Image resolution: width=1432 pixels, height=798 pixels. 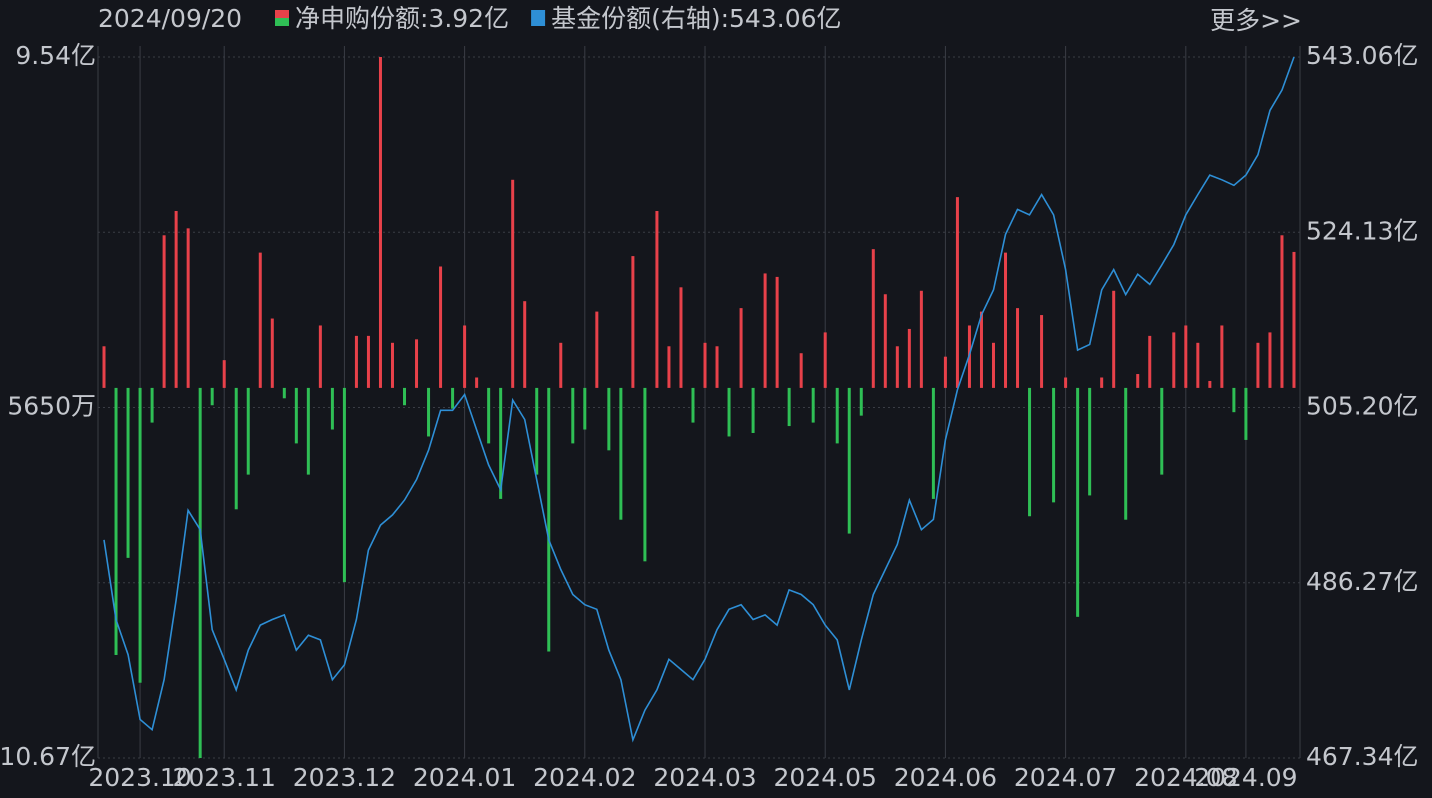 I want to click on y2-tick-label: 505.20亿, so click(x=1362, y=406).